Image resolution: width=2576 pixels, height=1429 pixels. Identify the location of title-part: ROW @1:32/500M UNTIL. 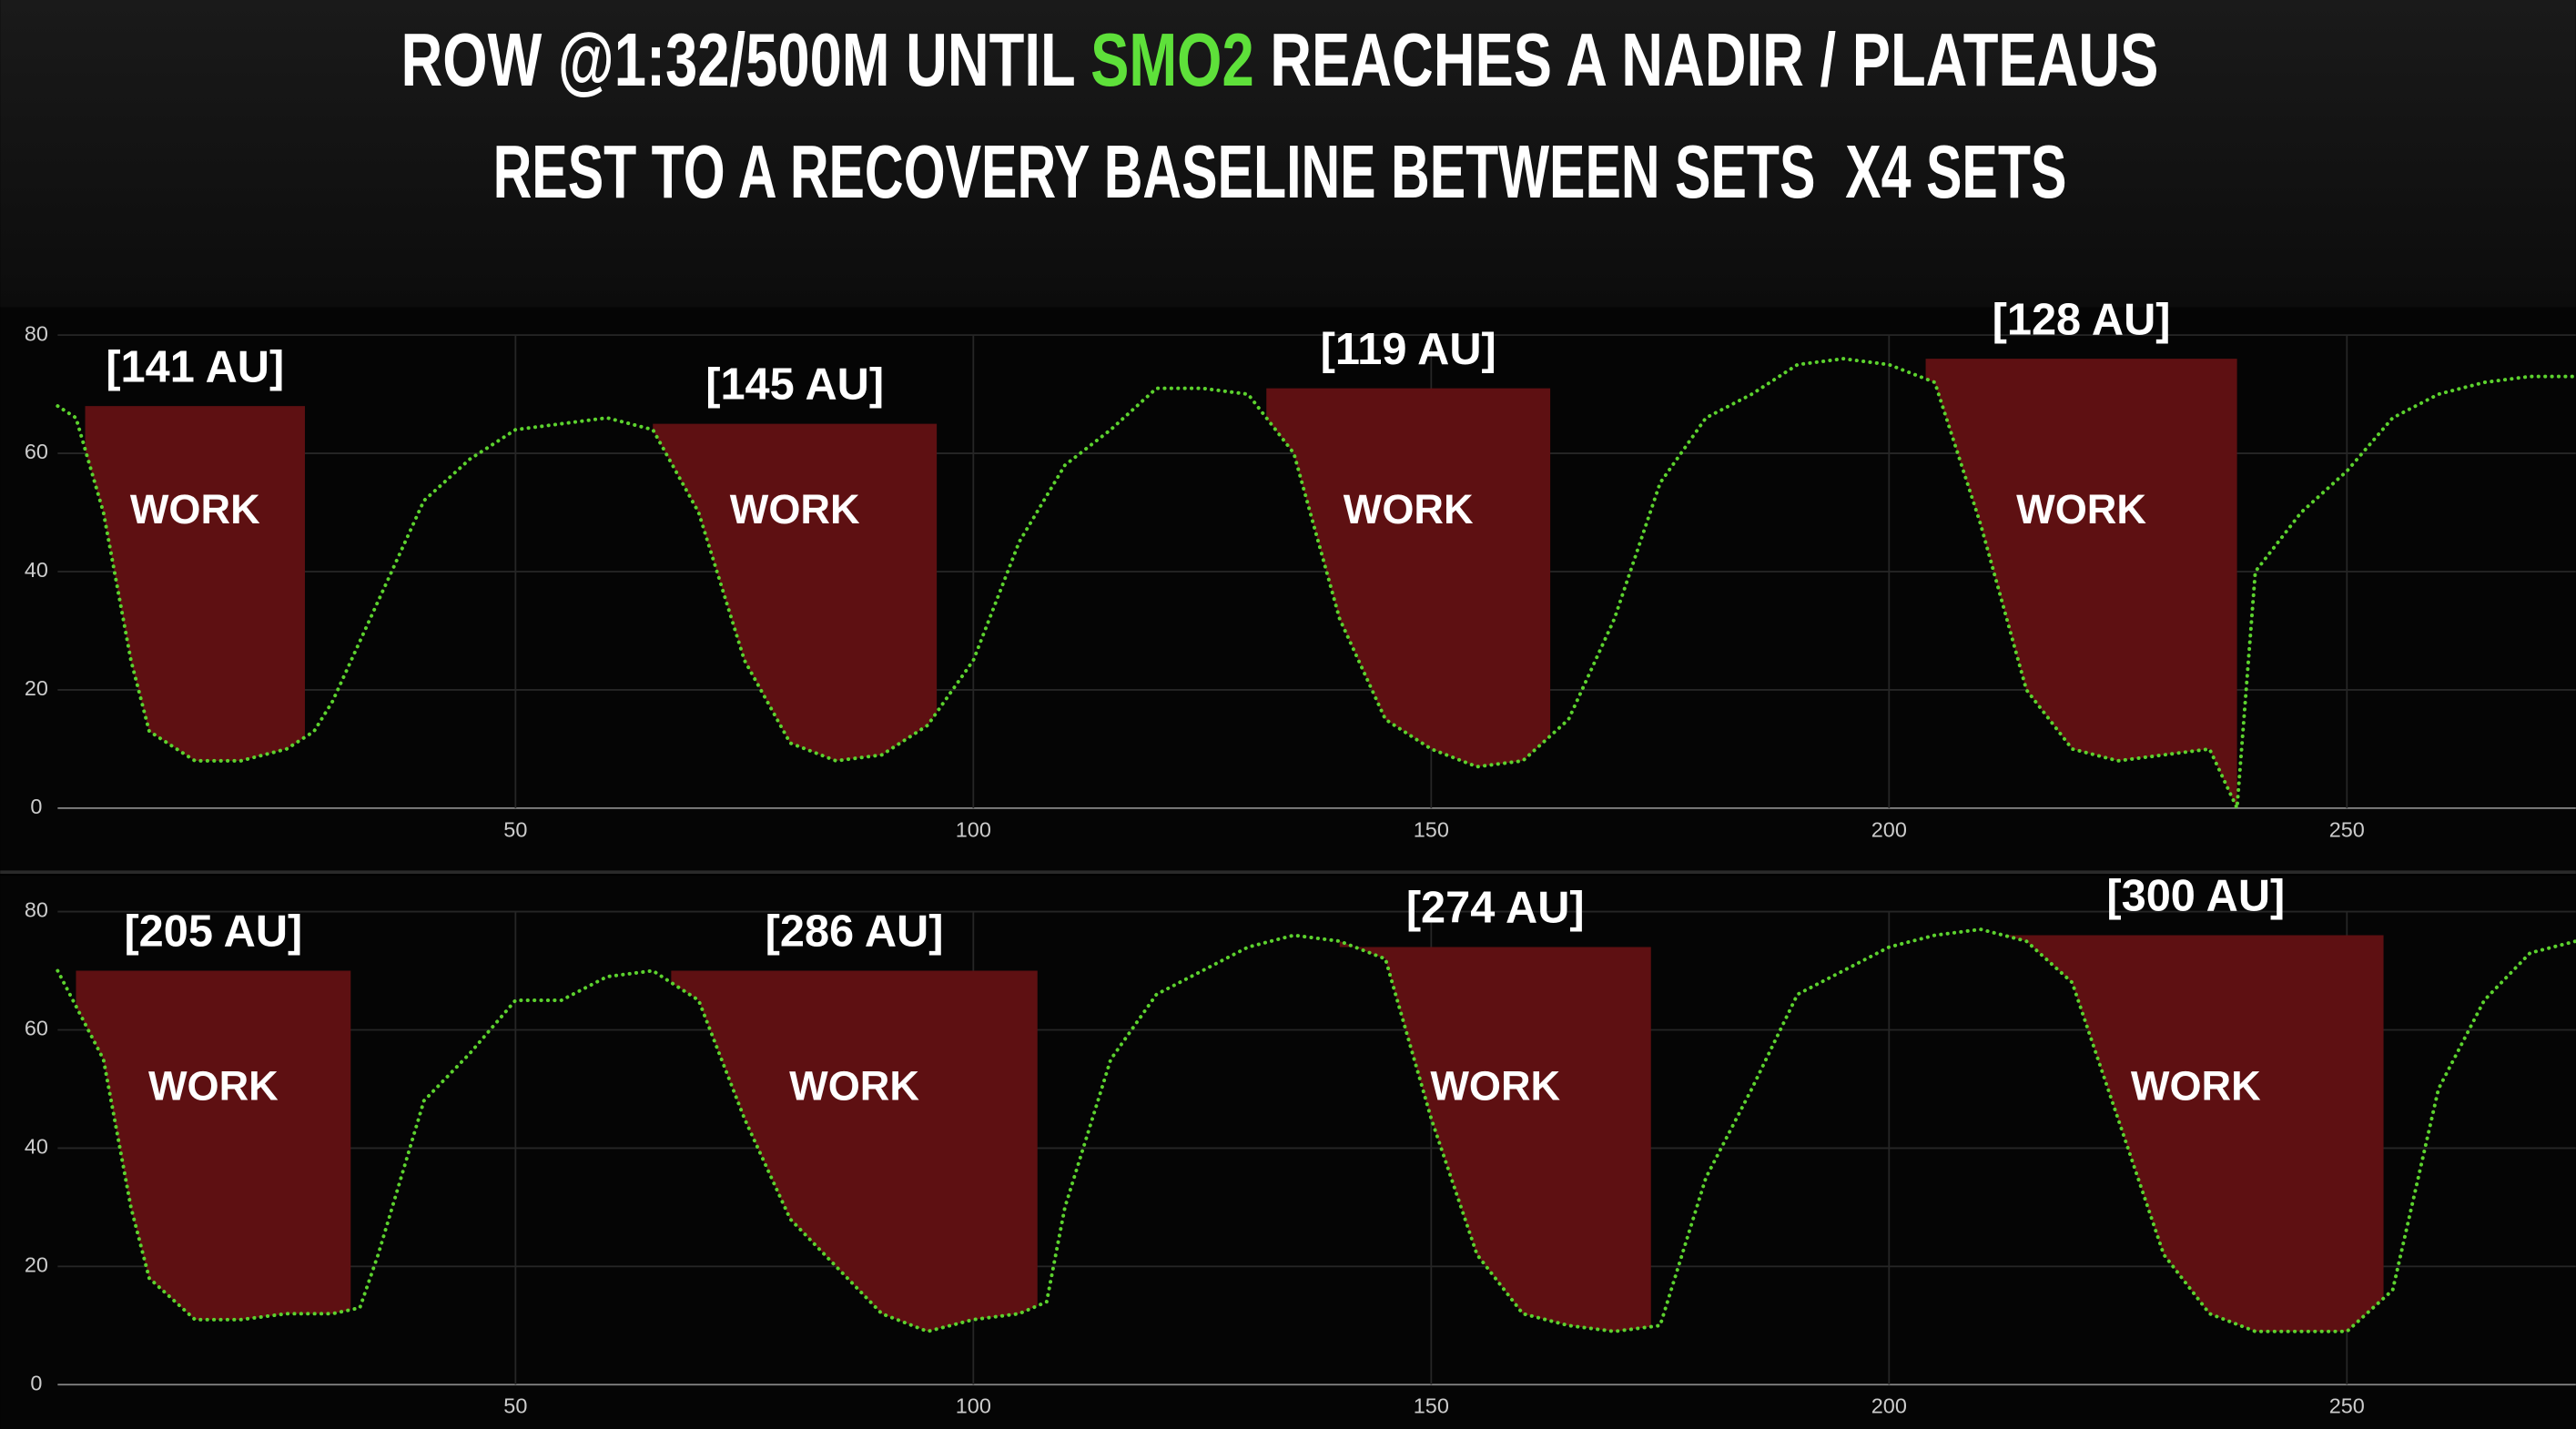
(746, 59).